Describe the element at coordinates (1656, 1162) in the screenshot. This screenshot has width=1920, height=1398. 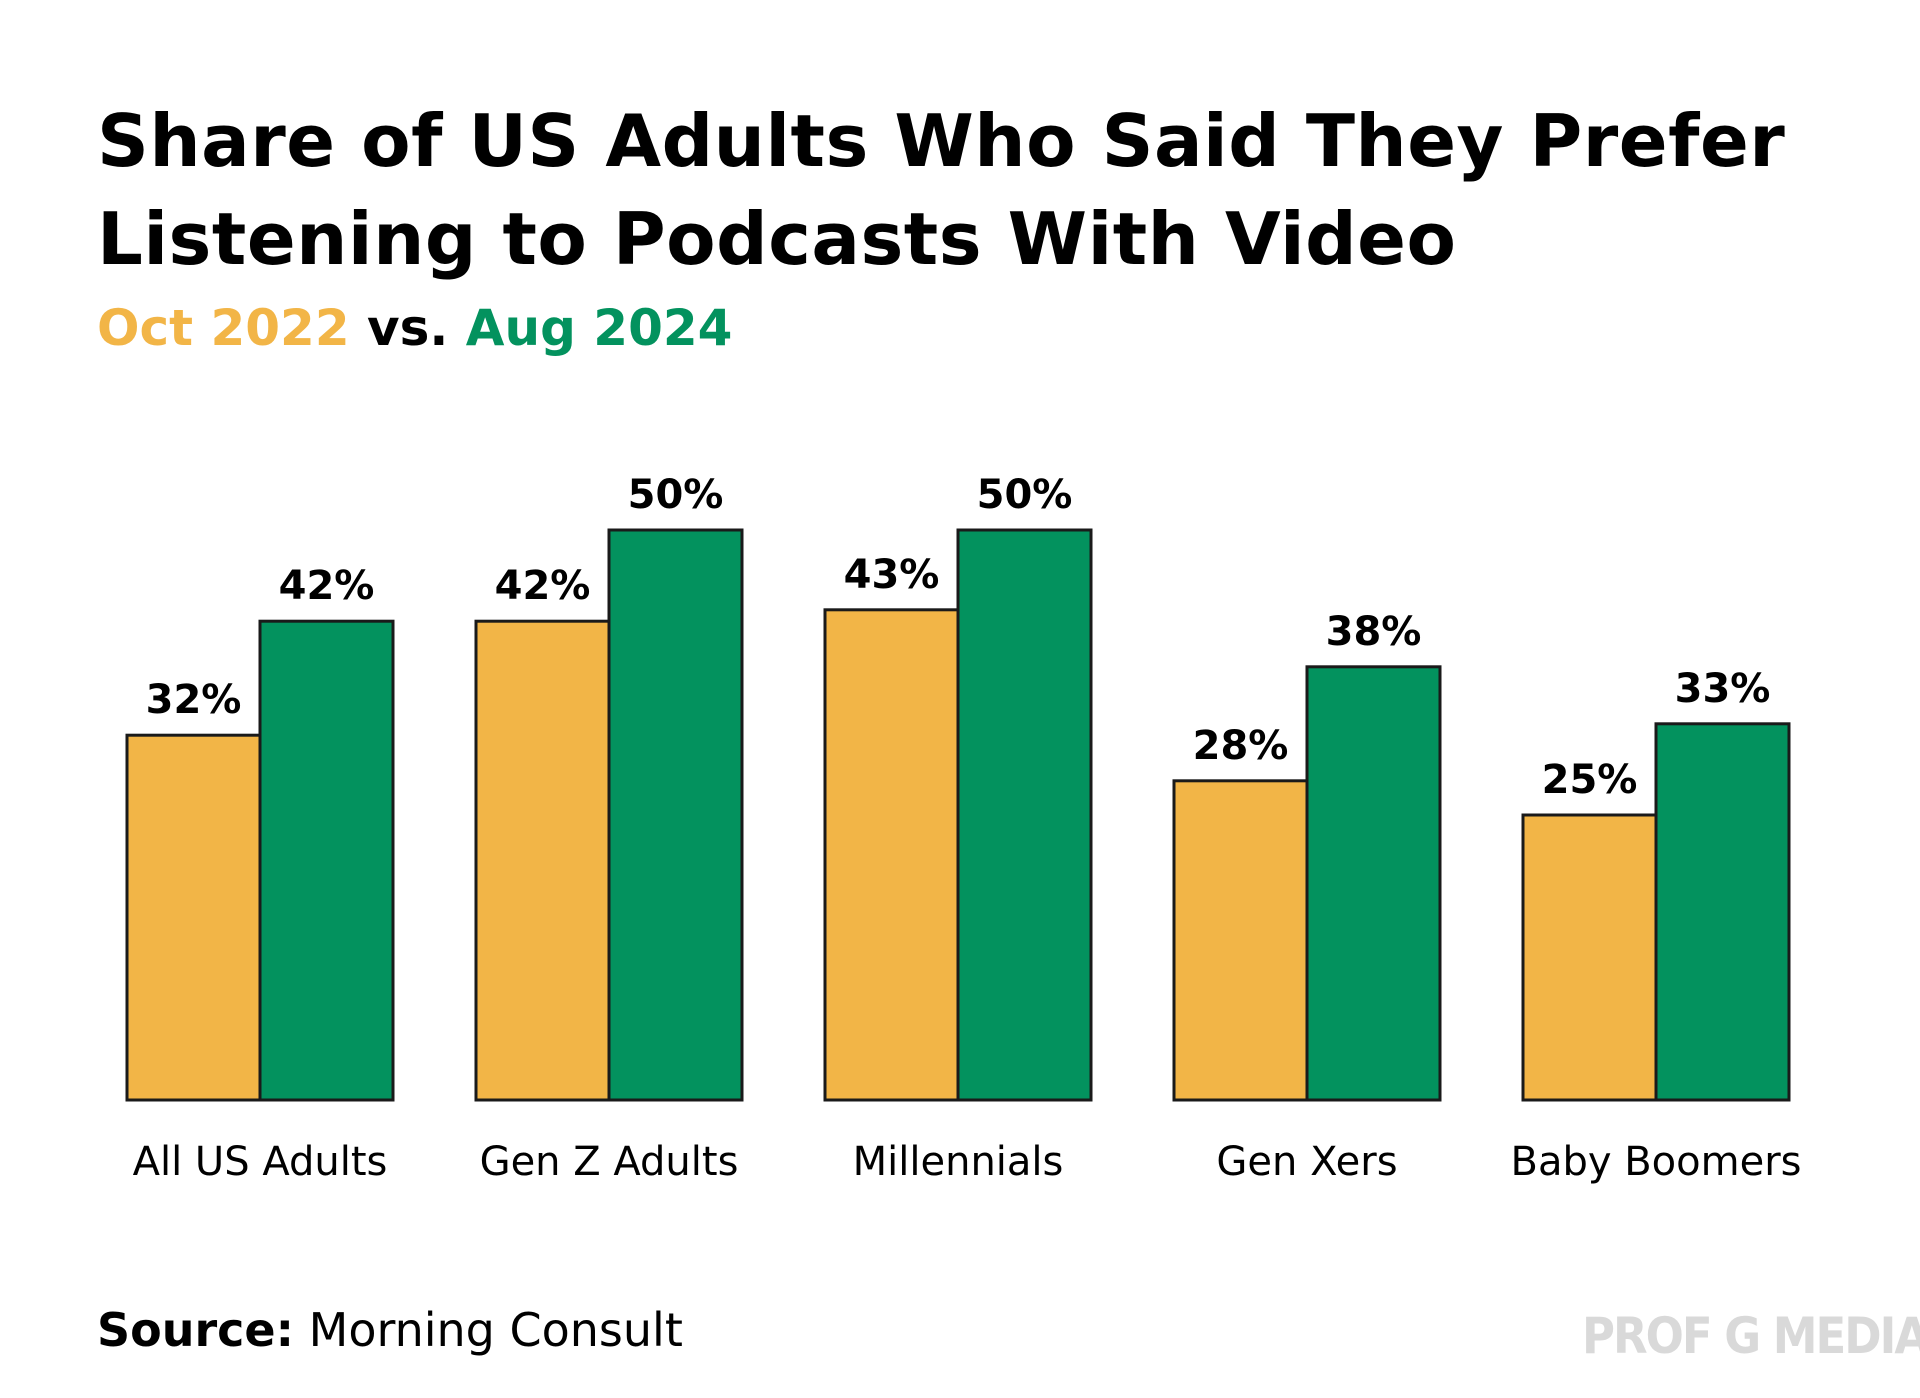
I see `category-label-baby-boomers: Baby Boomers` at that location.